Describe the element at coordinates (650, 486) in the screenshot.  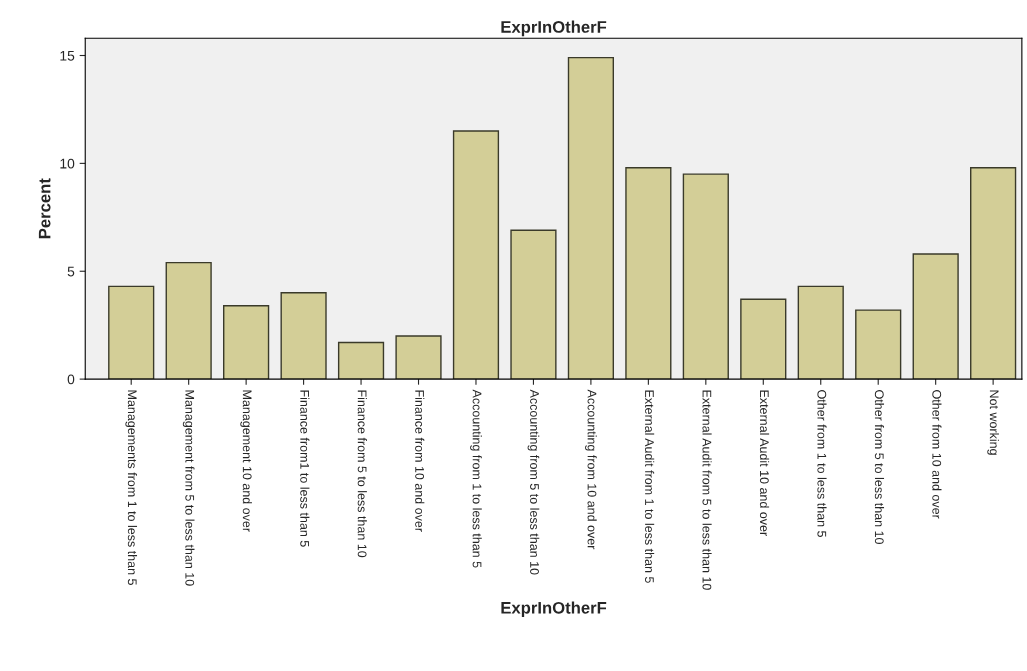
I see `x-tick-label: External Audit from 1 to less than 5` at that location.